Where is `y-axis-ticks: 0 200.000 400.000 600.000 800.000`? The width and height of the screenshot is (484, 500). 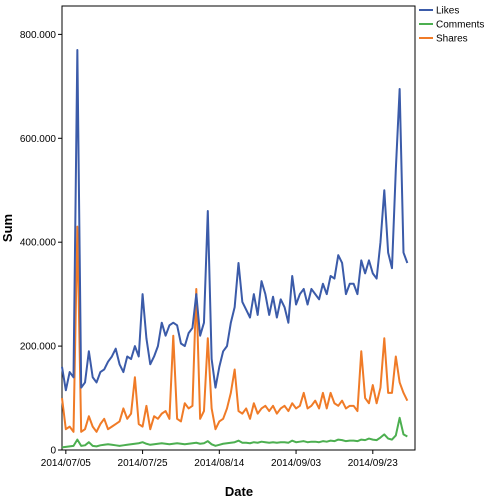
y-axis-ticks: 0 200.000 400.000 600.000 800.000 is located at coordinates (41, 243).